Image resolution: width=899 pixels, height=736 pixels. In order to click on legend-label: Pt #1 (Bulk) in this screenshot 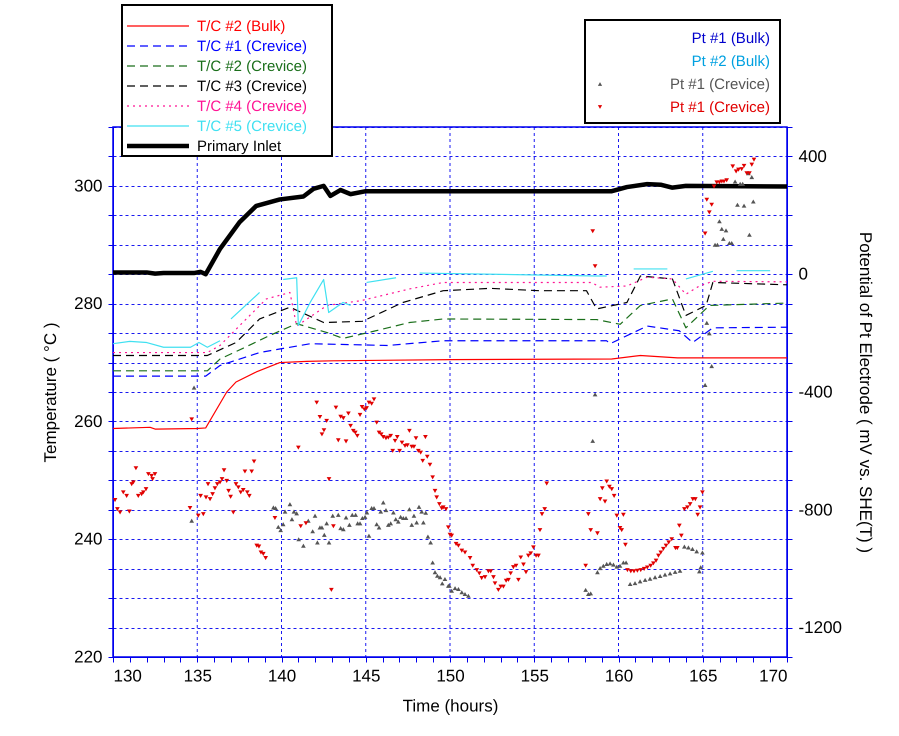, I will do `click(731, 38)`.